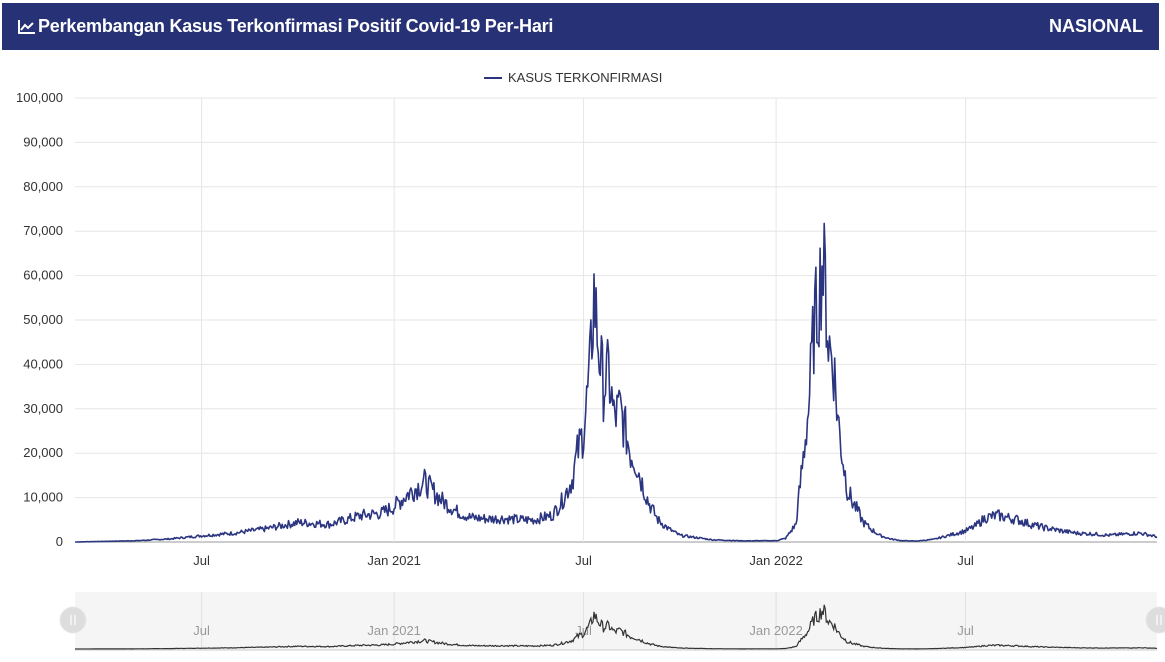 The image size is (1165, 662). I want to click on y-tick-label: 80,000, so click(43, 186).